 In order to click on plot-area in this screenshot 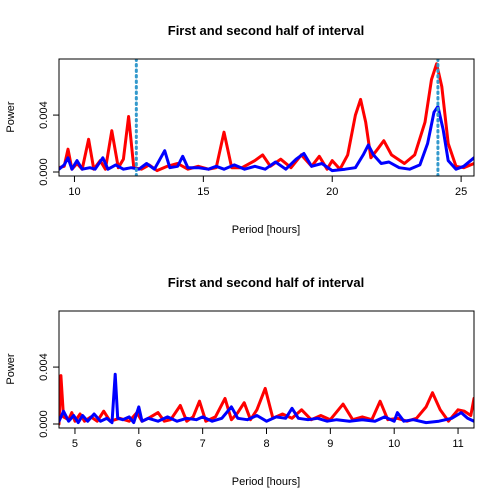, I will do `click(266, 399)`.